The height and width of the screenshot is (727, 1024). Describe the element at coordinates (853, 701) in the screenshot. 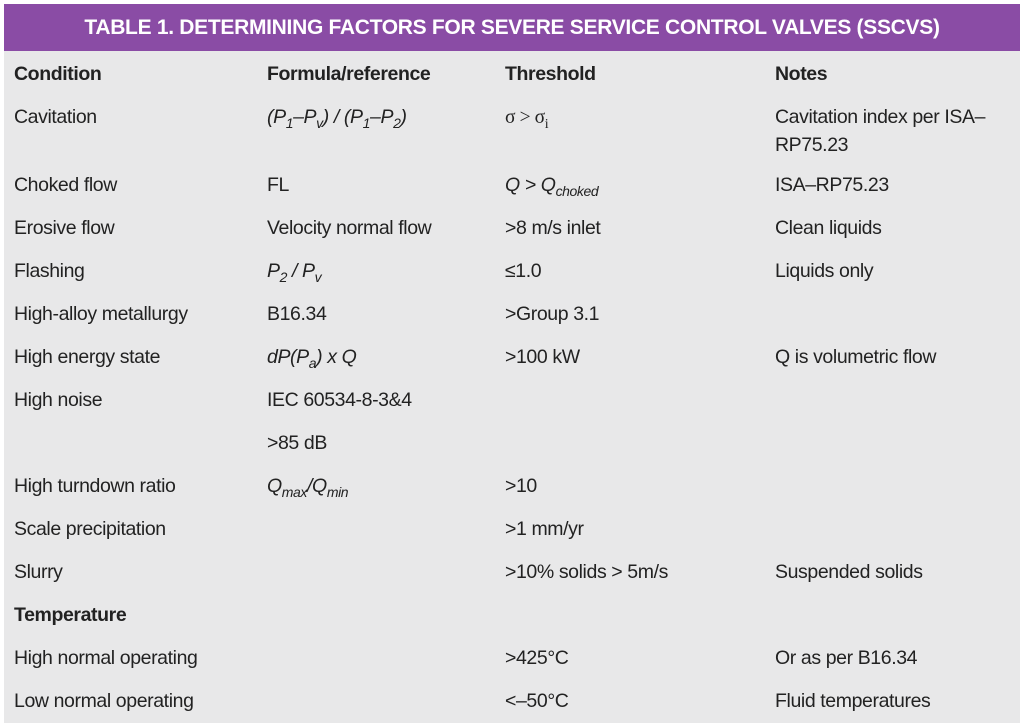

I see `cell-text: Fluid temperatures` at that location.